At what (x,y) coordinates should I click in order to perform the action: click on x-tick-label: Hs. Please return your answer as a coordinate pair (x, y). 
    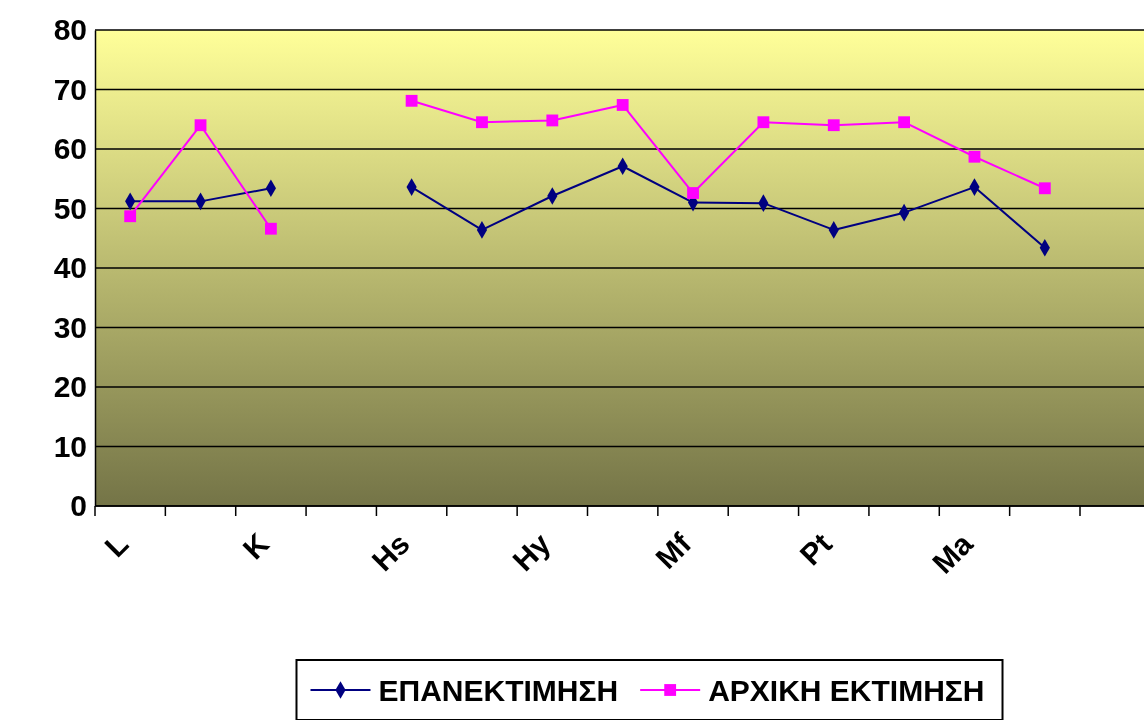
    Looking at the image, I should click on (390, 552).